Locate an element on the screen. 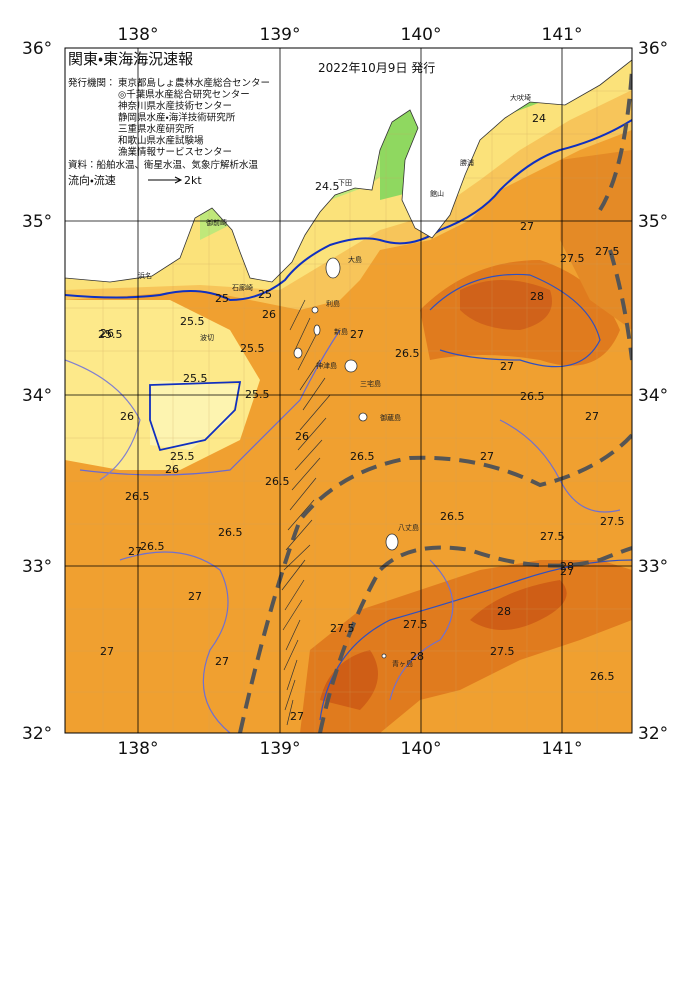  institution: 東京都島しょ農林水産総合センター is located at coordinates (194, 83).